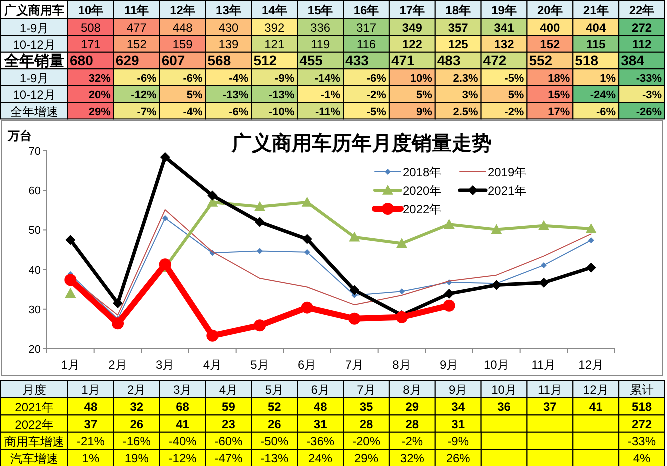 The image size is (667, 466). What do you see at coordinates (366, 27) in the screenshot?
I see `data-label: 317` at bounding box center [366, 27].